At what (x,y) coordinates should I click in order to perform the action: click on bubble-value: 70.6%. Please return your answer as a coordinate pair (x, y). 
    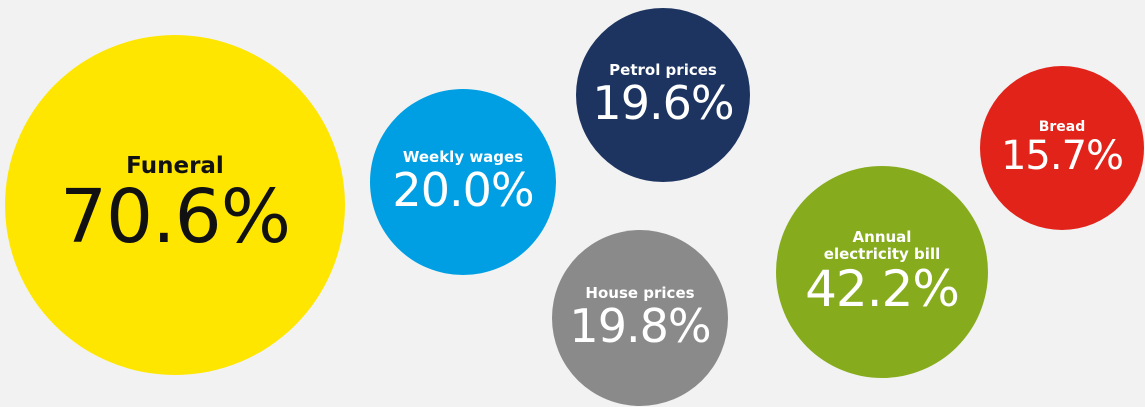
    Looking at the image, I should click on (175, 217).